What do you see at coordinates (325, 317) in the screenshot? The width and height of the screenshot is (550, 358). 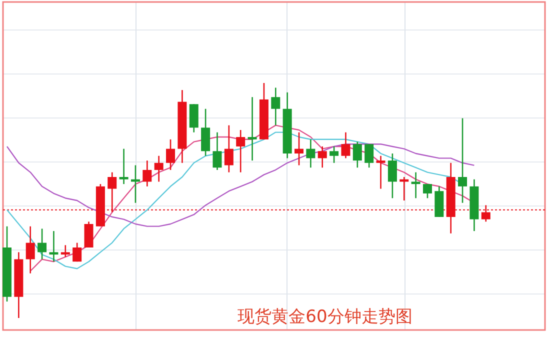 I see `text: 现货黄金60分钟走势图` at bounding box center [325, 317].